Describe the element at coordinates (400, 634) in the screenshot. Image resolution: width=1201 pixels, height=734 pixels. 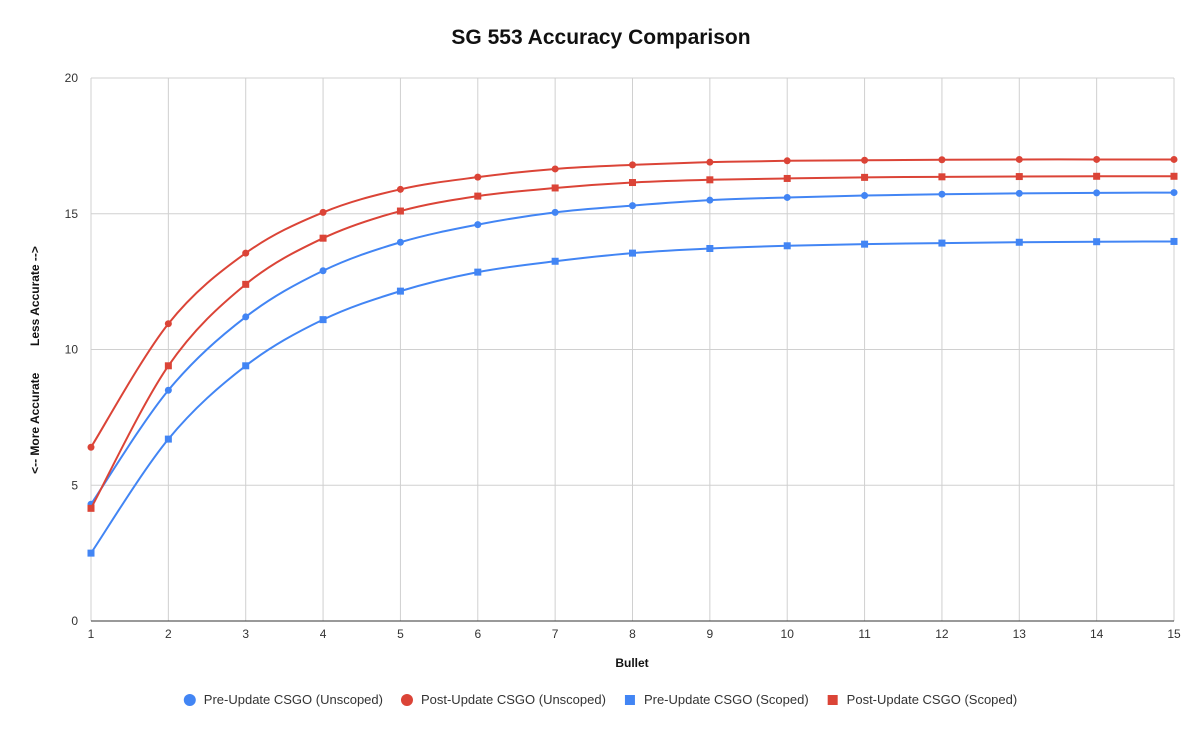
I see `x-tick-label: 5` at that location.